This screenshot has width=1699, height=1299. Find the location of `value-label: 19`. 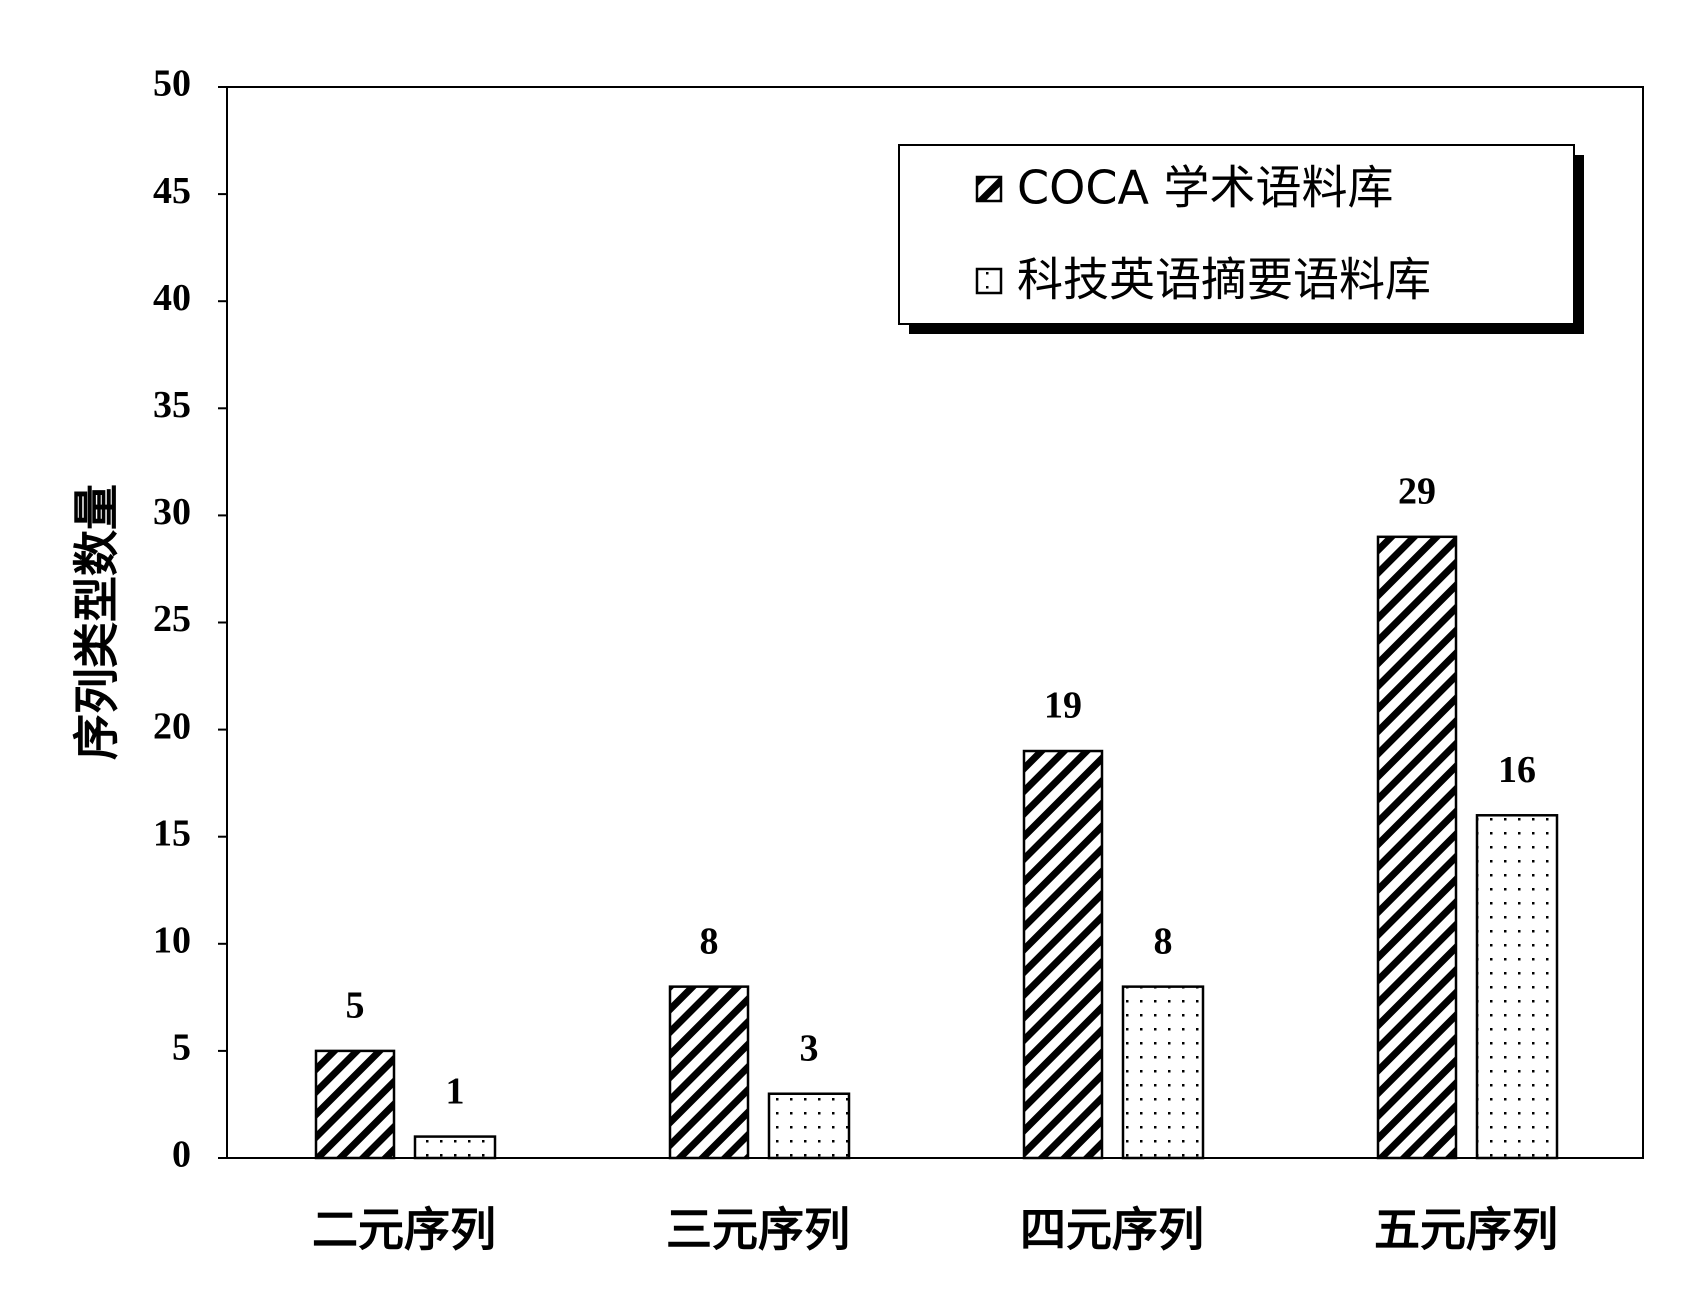

value-label: 19 is located at coordinates (1063, 706).